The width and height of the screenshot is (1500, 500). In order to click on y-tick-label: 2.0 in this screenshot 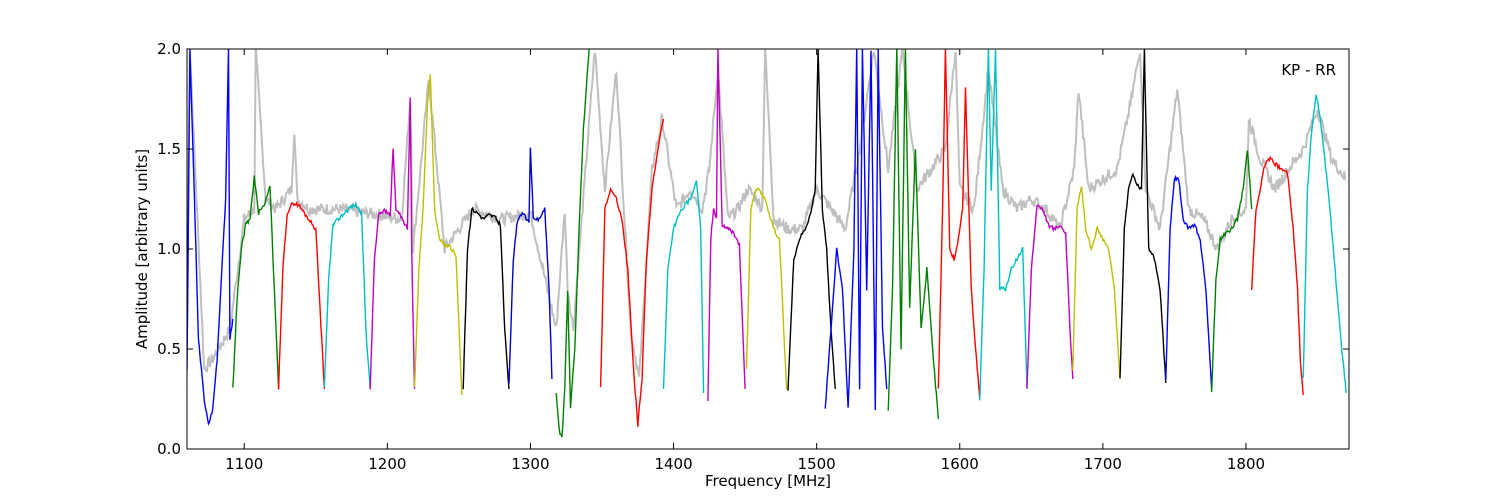, I will do `click(169, 49)`.